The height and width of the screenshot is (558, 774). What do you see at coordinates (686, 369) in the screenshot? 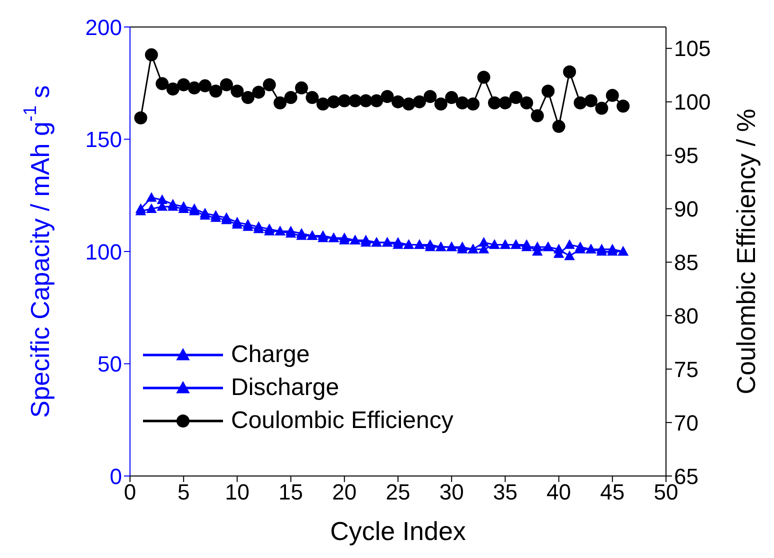
I see `y2-tick-label: 75` at bounding box center [686, 369].